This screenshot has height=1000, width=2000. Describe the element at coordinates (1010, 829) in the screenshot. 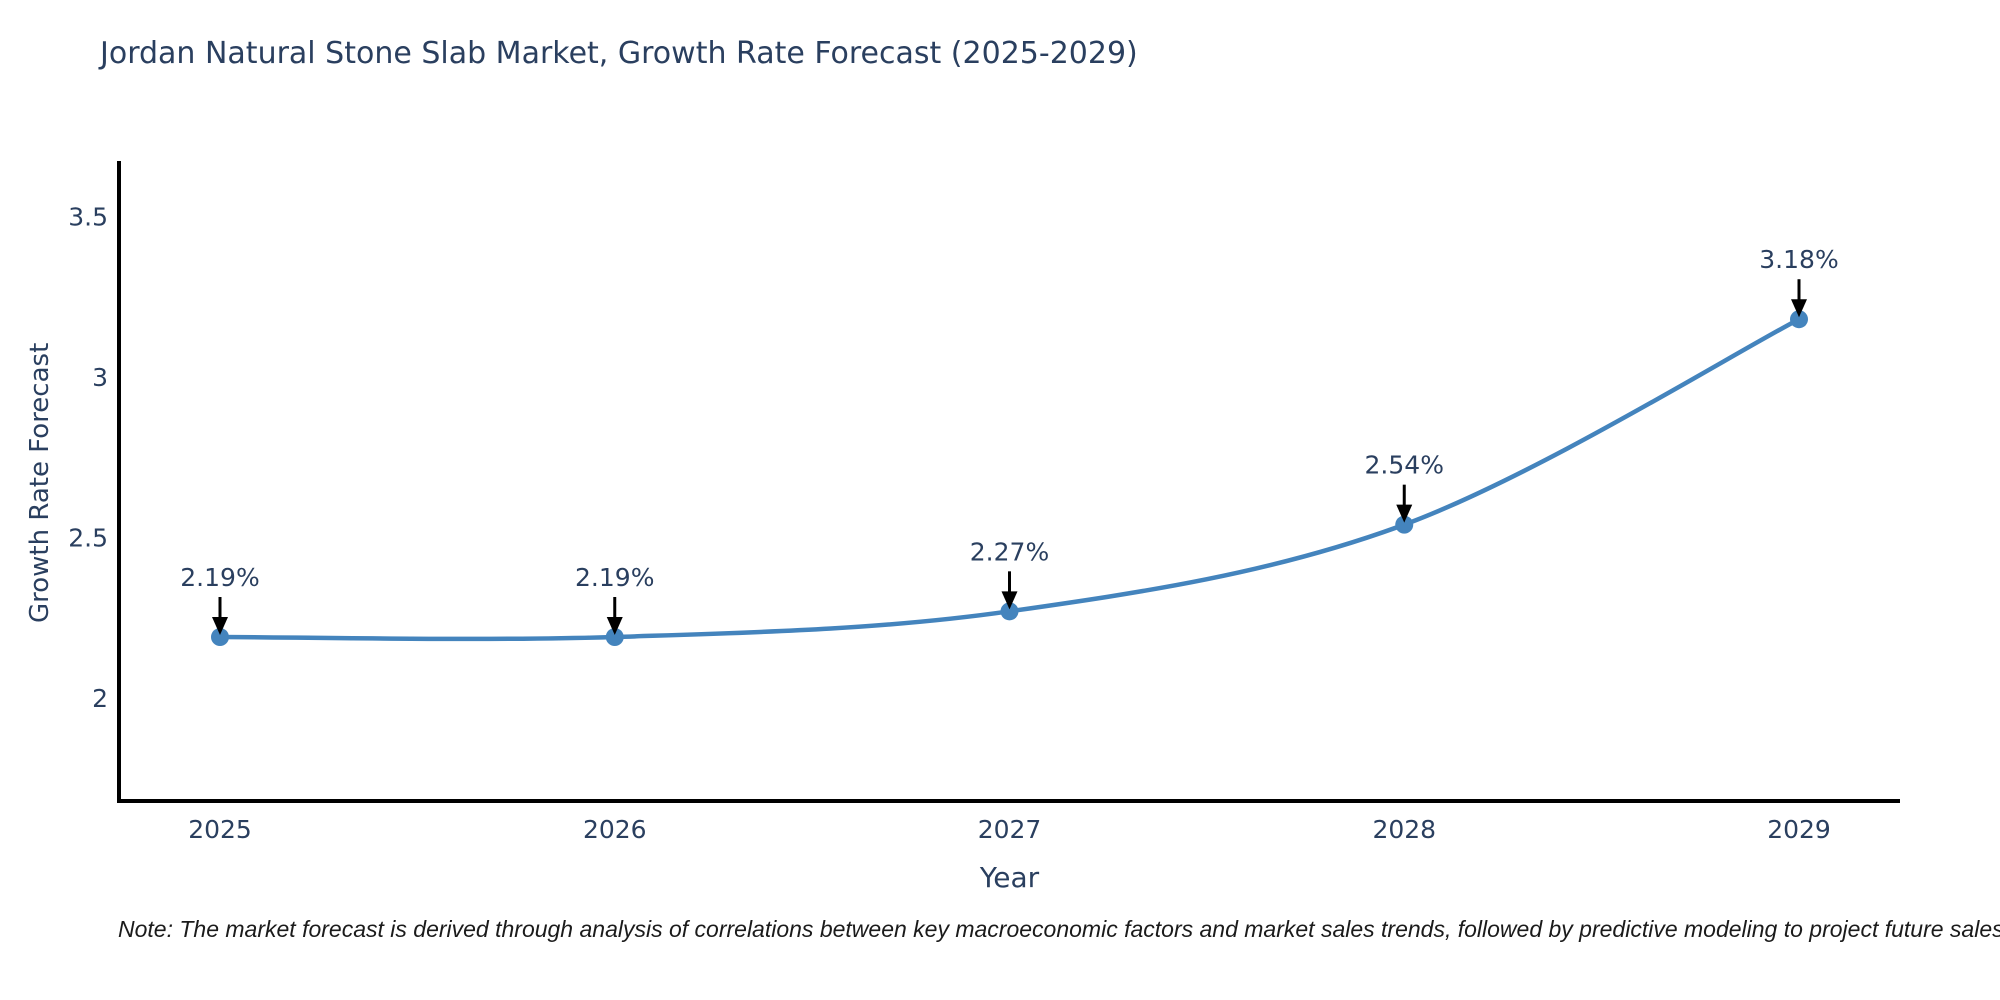

I see `x-tick-label: 2027` at that location.